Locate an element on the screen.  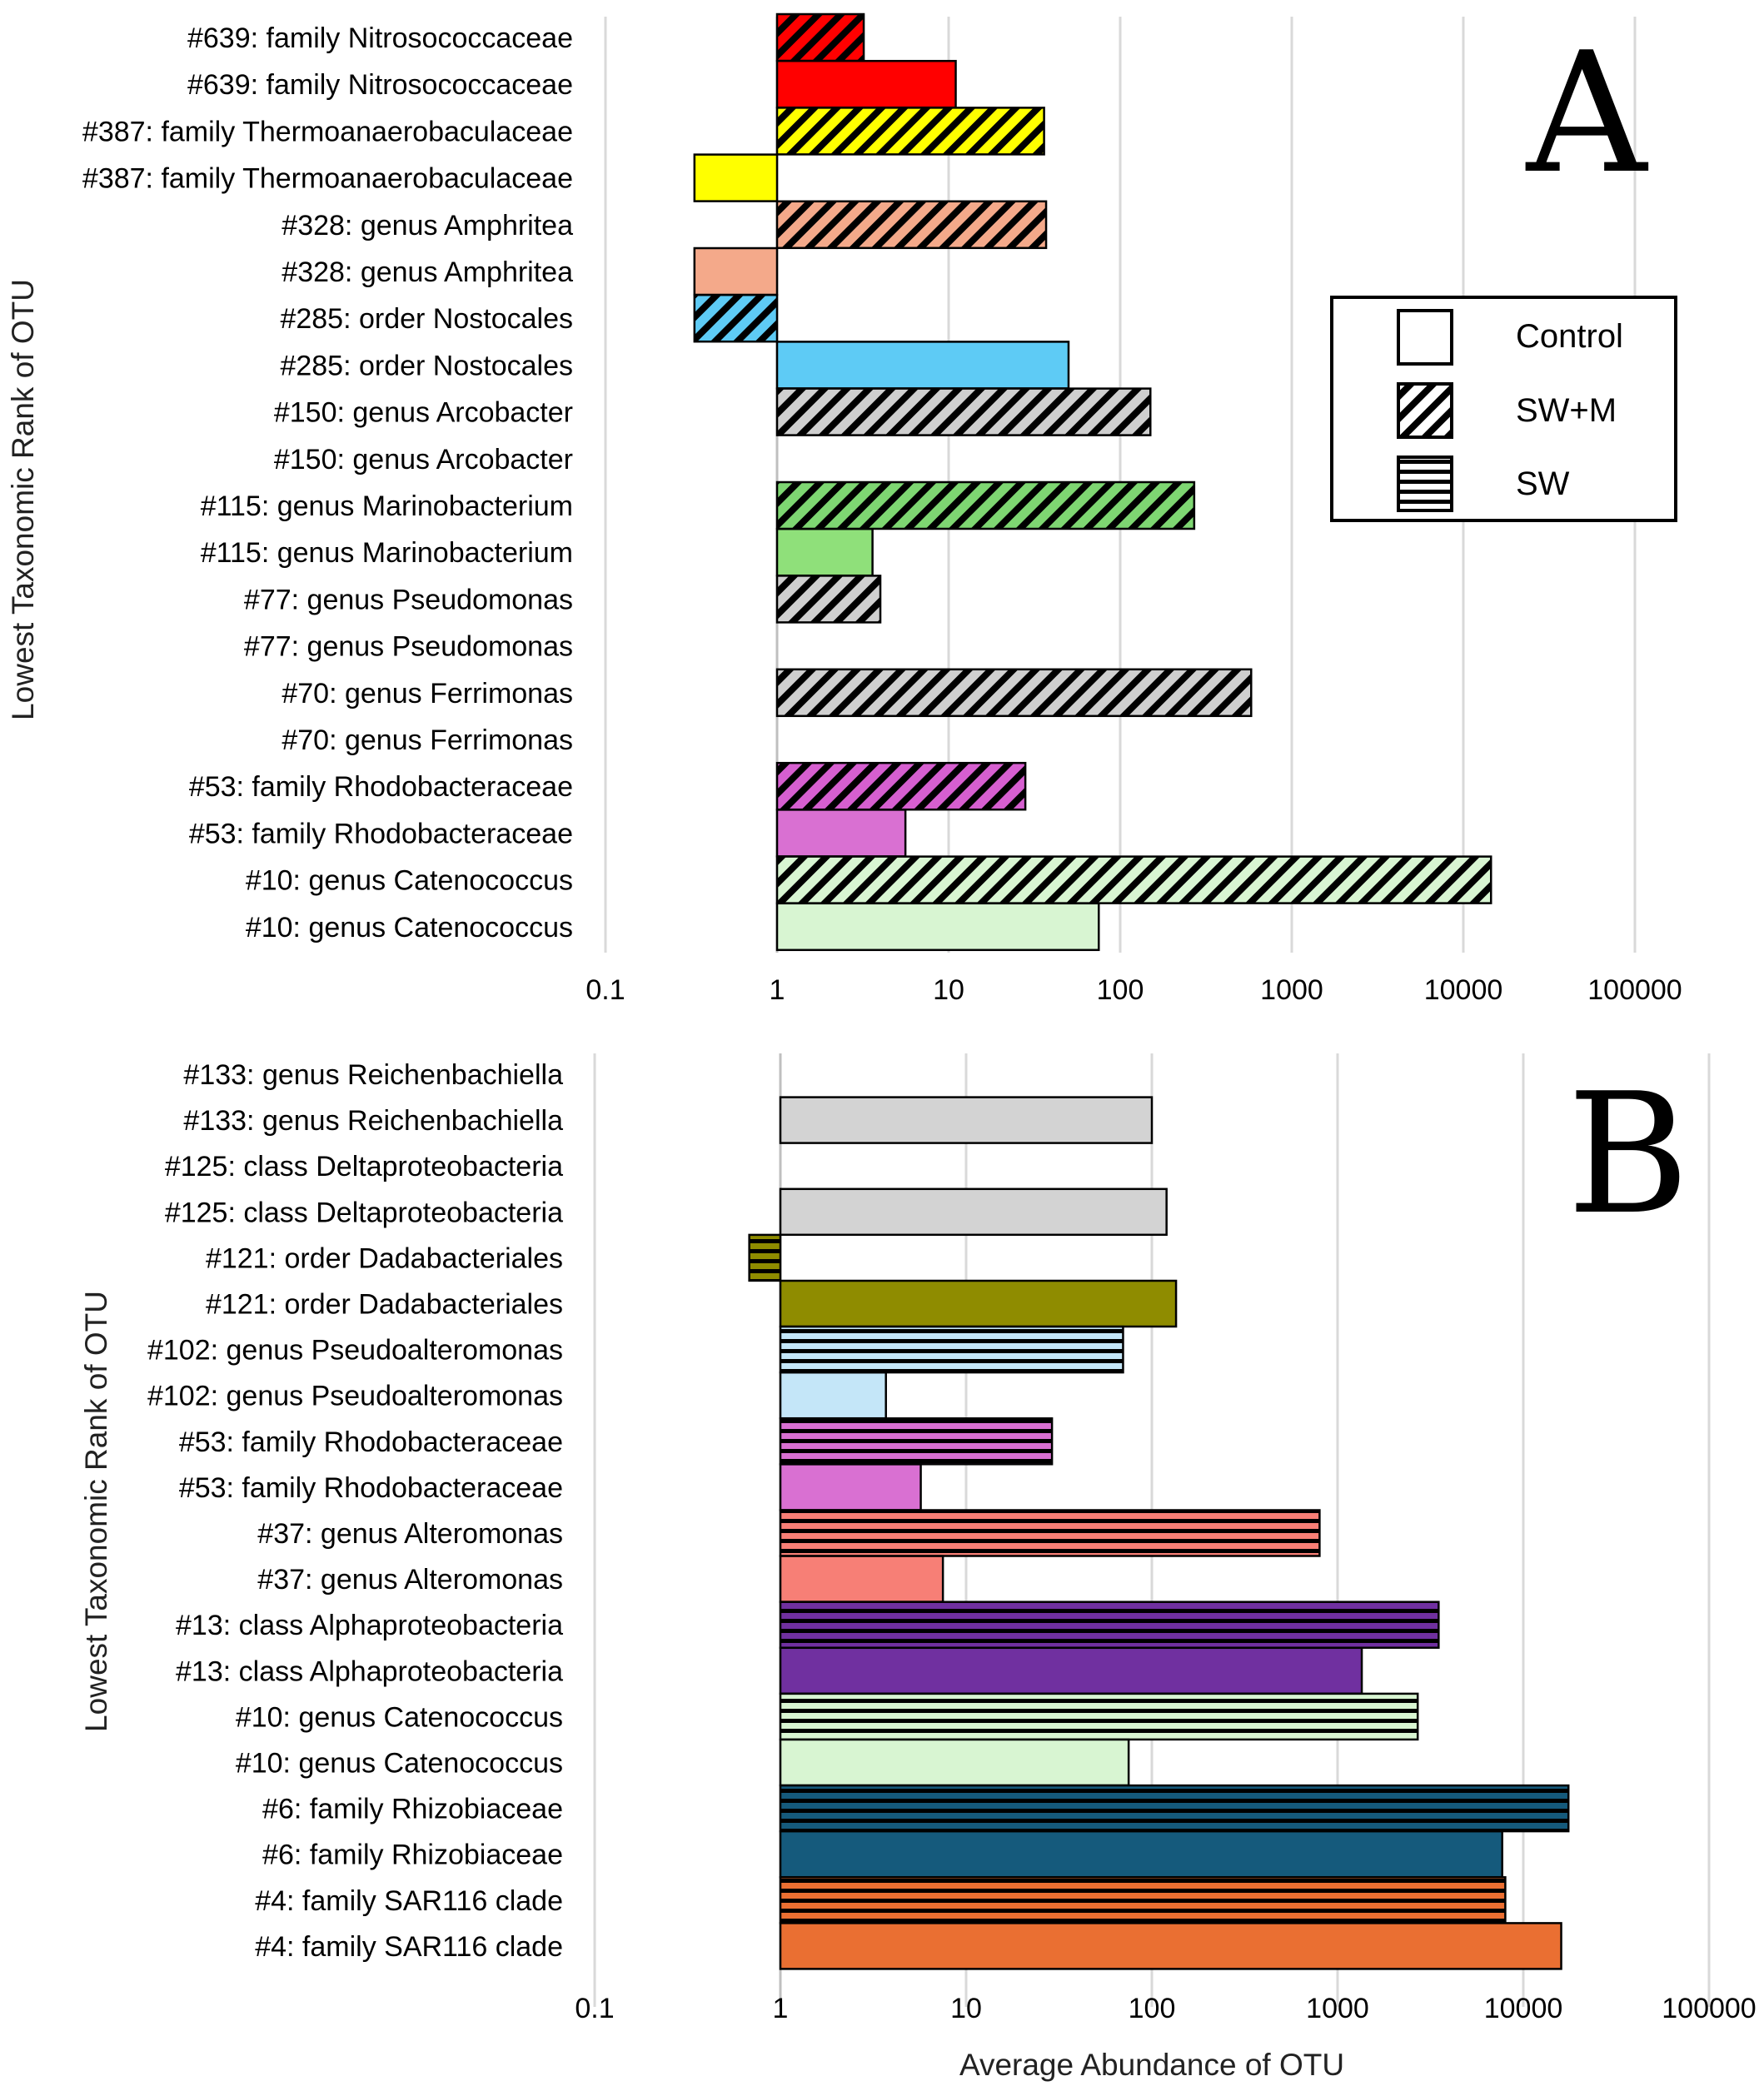
panel-b-x-tick-labels: 0.1 1 10 100 1000 10000 100000 is located at coordinates (1165, 2008).